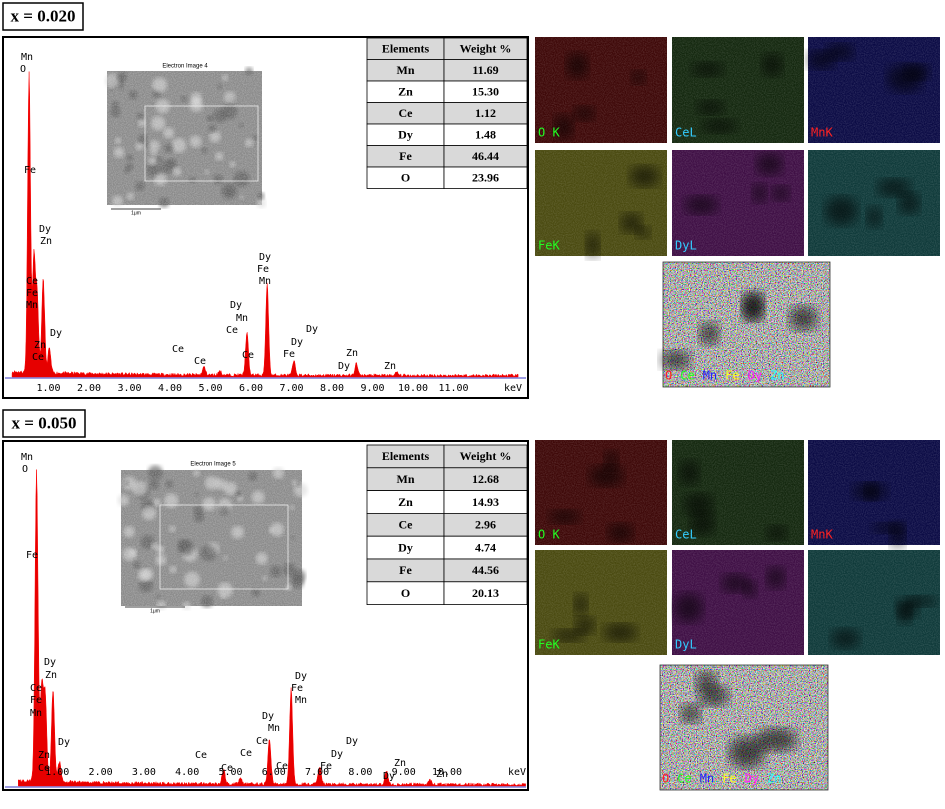 The image size is (945, 809). What do you see at coordinates (155, 611) in the screenshot?
I see `scale-label: 1μm` at bounding box center [155, 611].